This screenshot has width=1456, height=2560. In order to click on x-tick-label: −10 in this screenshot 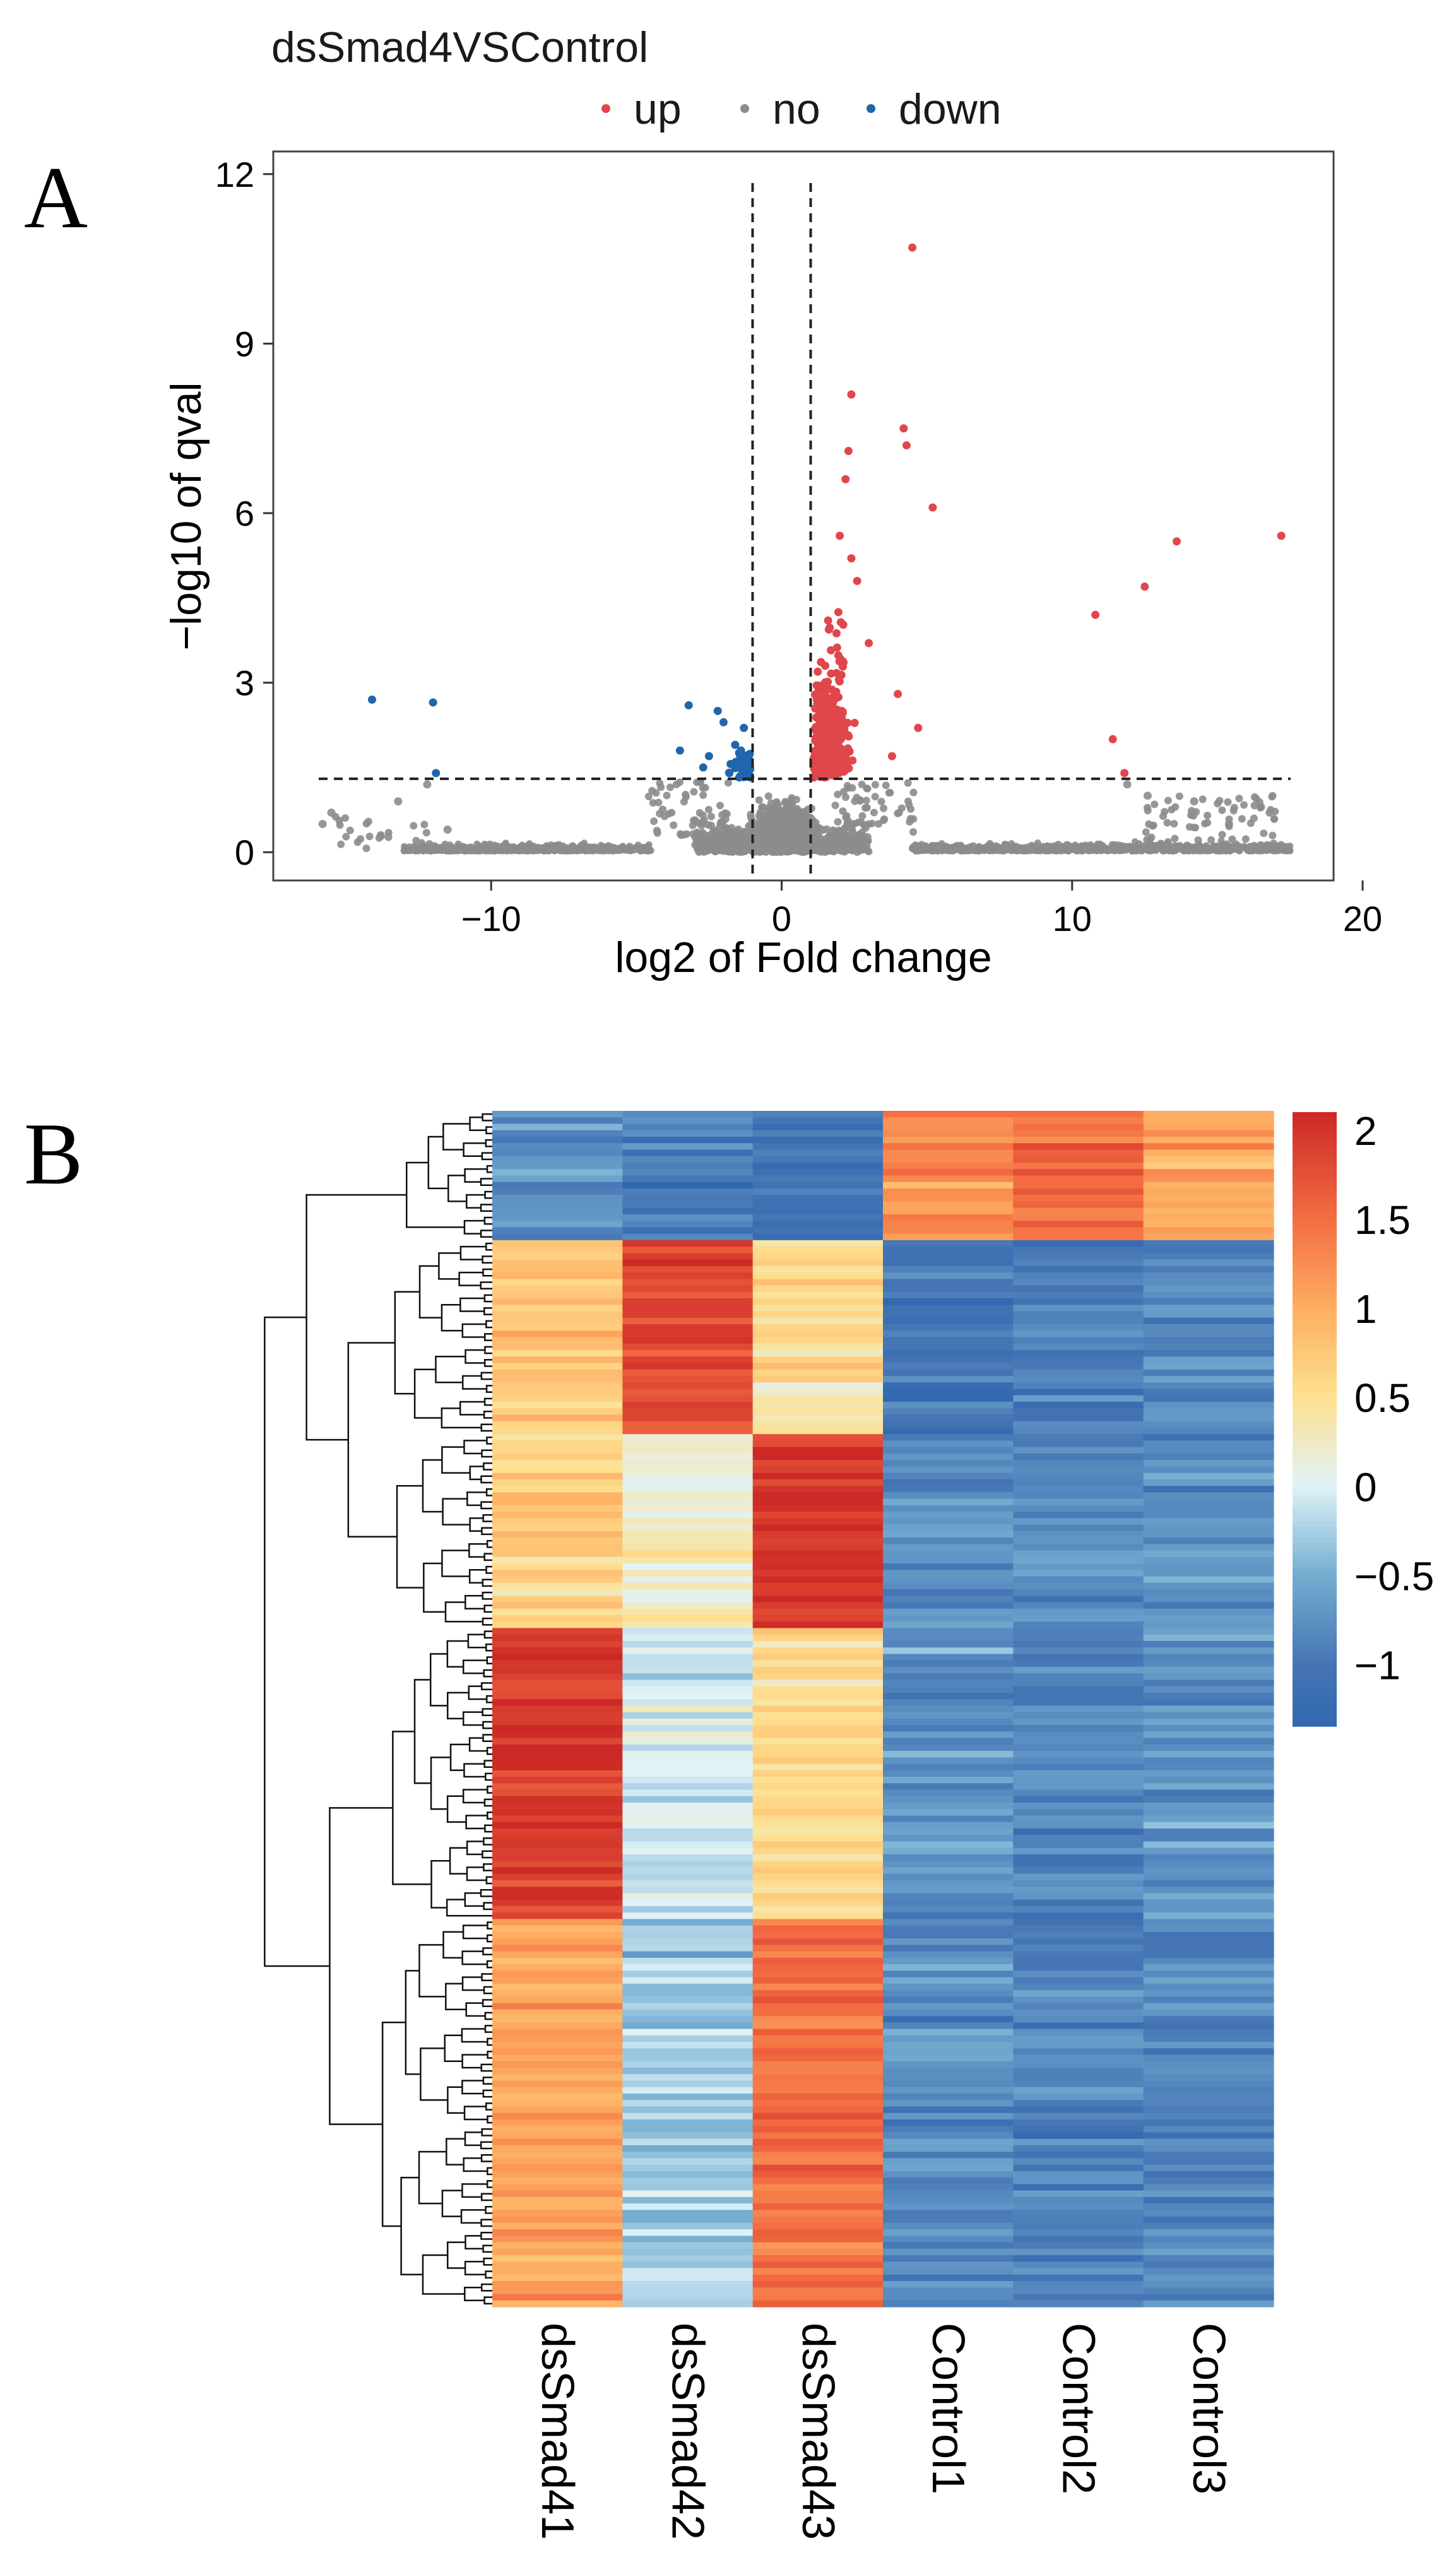, I will do `click(491, 919)`.